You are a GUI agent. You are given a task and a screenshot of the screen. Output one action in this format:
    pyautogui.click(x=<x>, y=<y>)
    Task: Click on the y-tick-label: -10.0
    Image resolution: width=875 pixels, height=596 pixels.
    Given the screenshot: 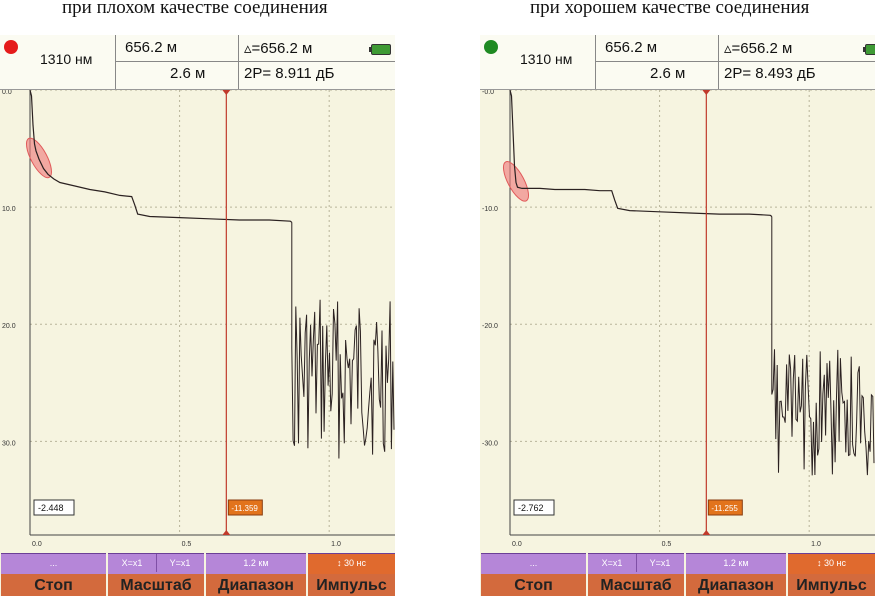 What is the action you would take?
    pyautogui.click(x=490, y=209)
    